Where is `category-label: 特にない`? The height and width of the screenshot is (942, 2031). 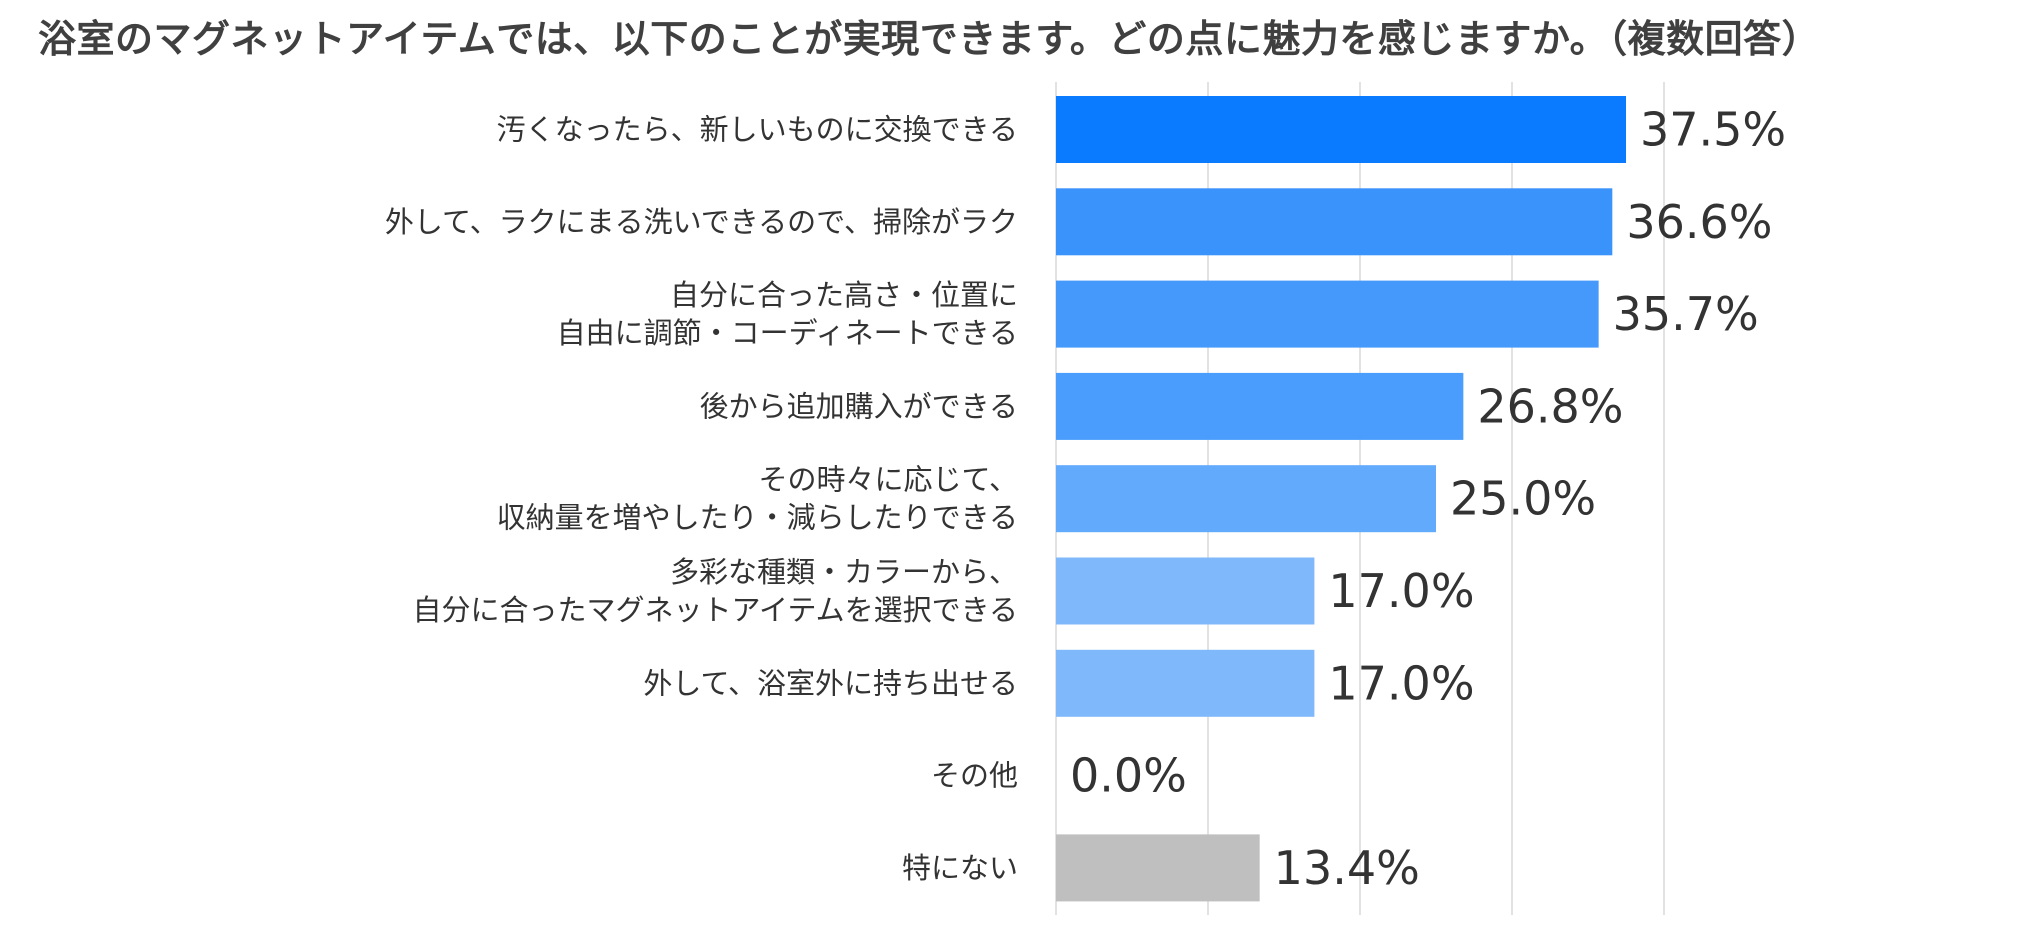
category-label: 特にない is located at coordinates (960, 868).